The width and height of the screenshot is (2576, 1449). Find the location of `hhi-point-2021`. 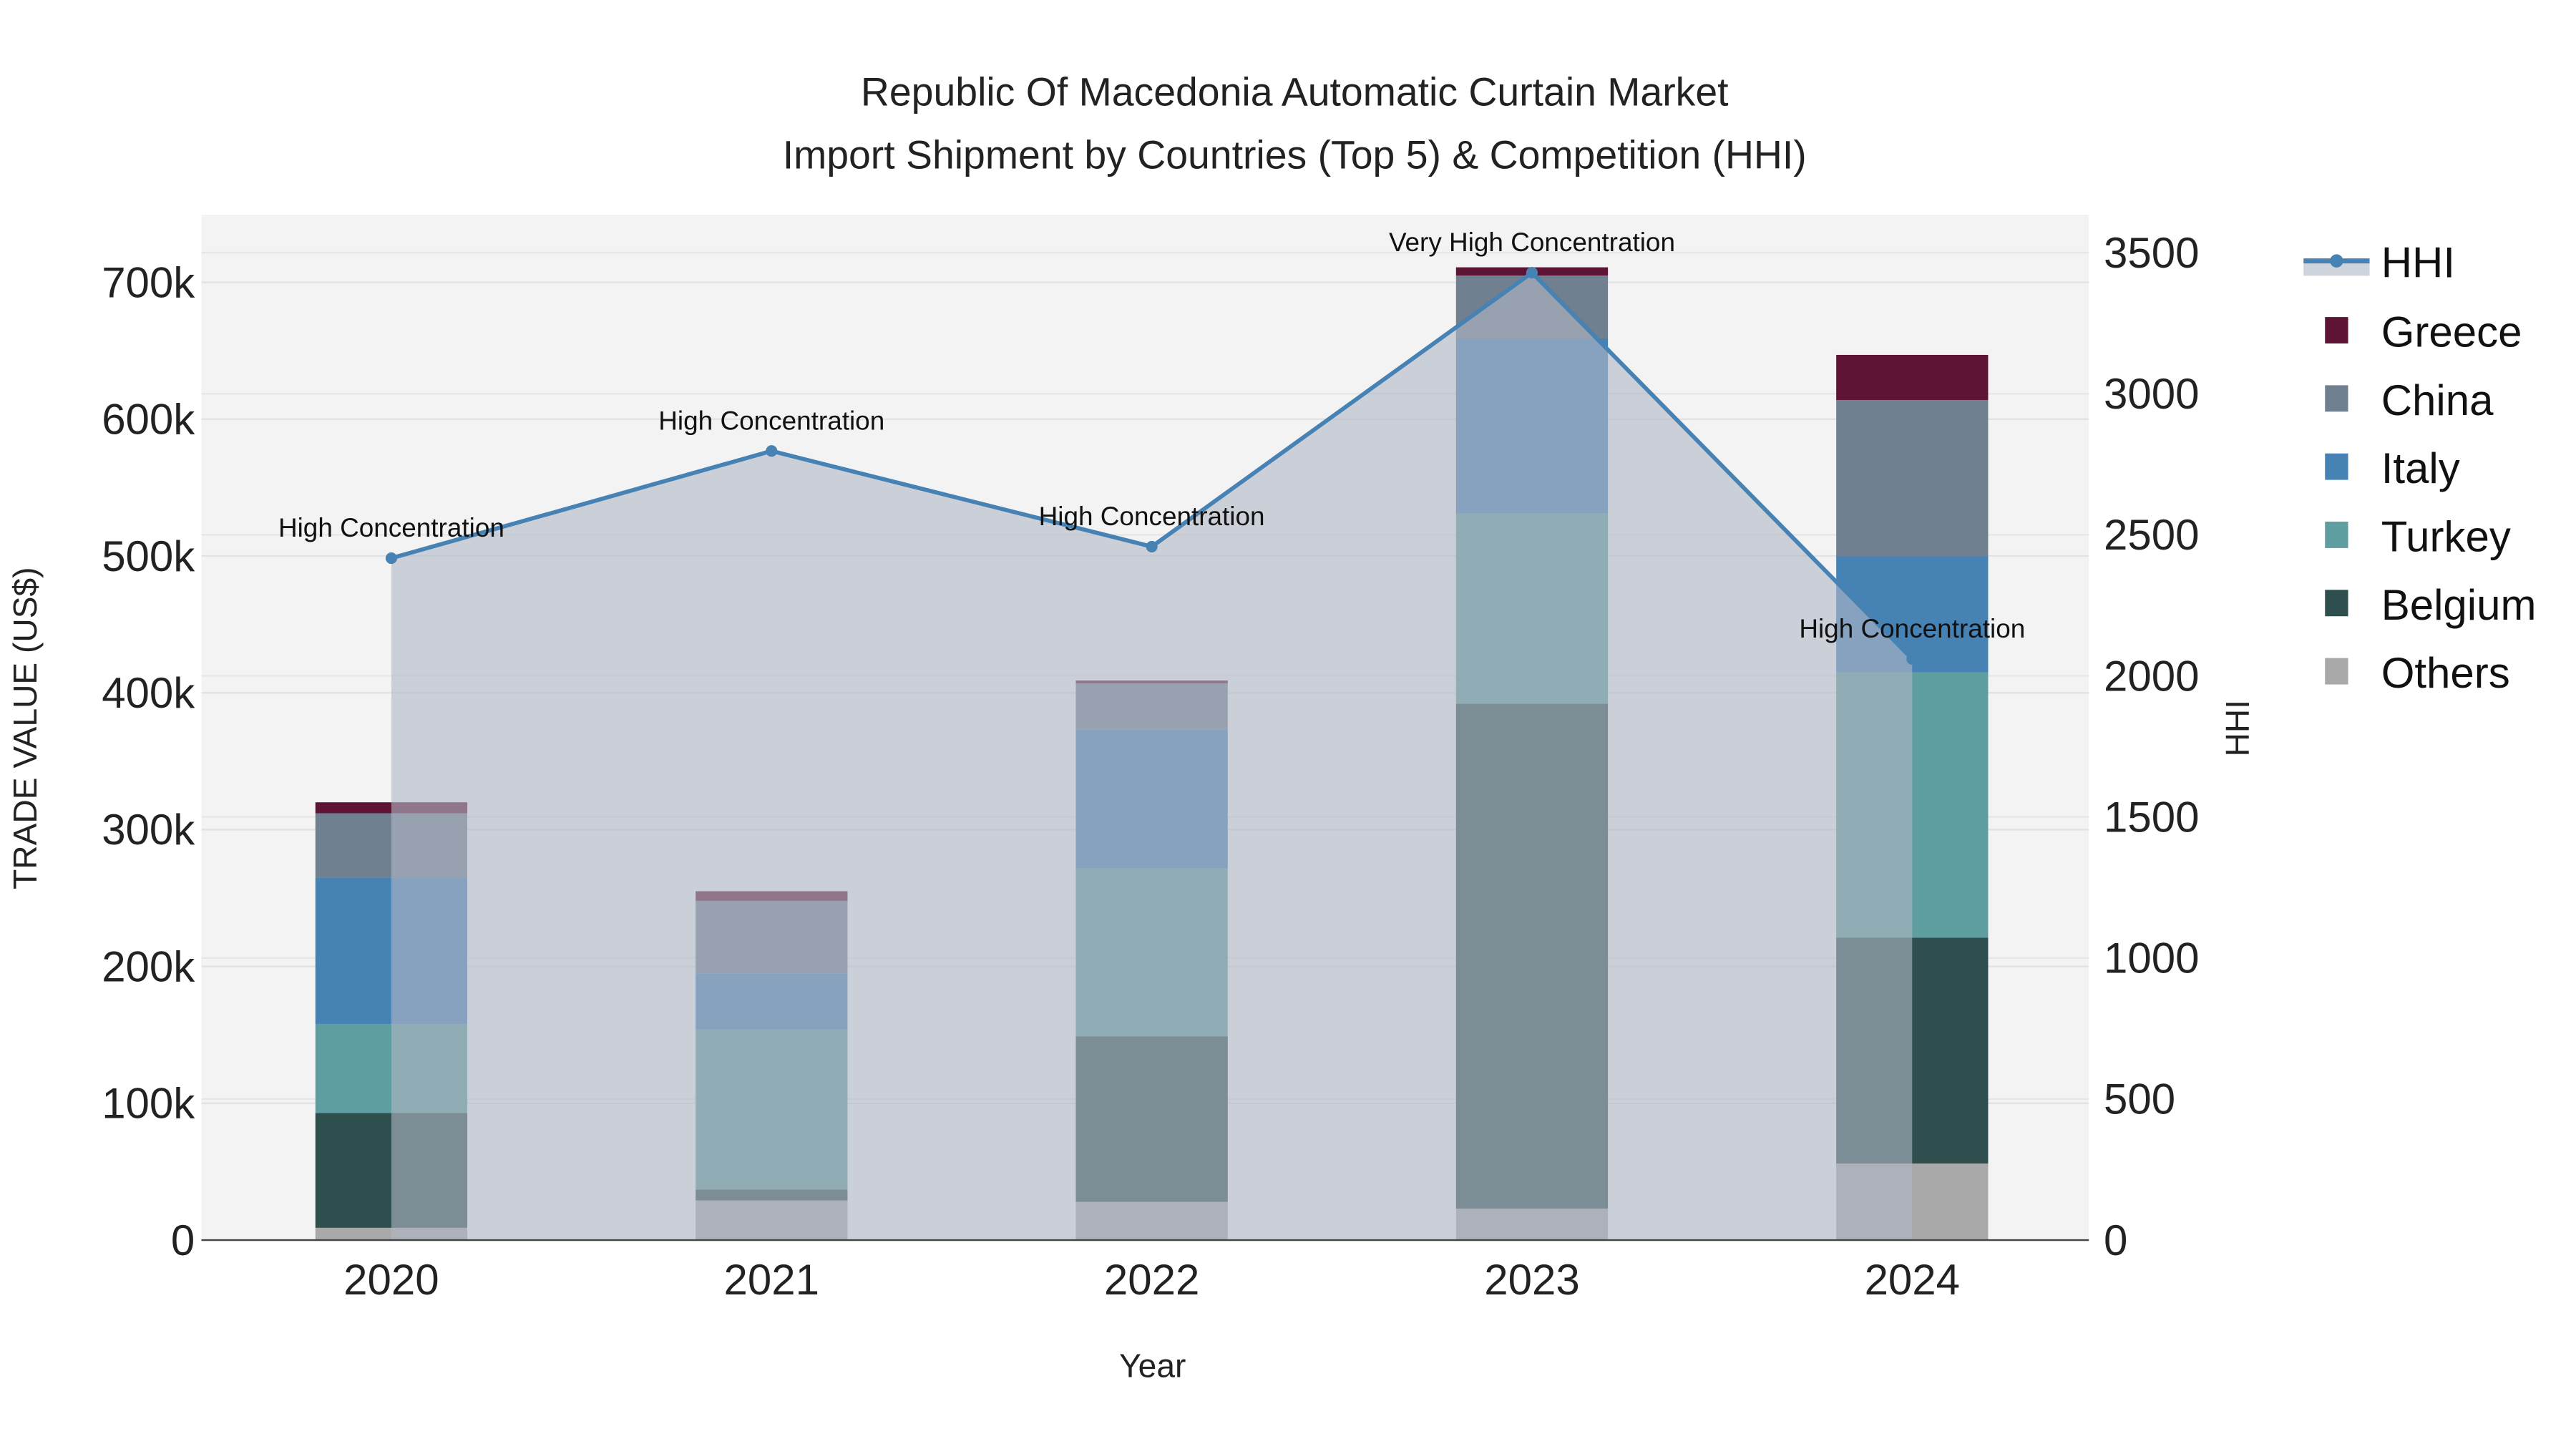

hhi-point-2021 is located at coordinates (772, 451).